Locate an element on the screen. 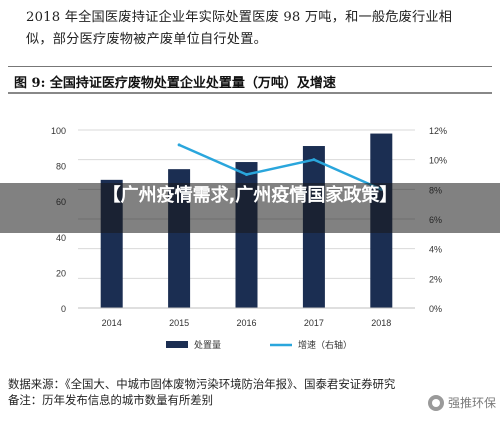 This screenshot has height=425, width=500. left-axis-tick-label: 80 is located at coordinates (61, 167).